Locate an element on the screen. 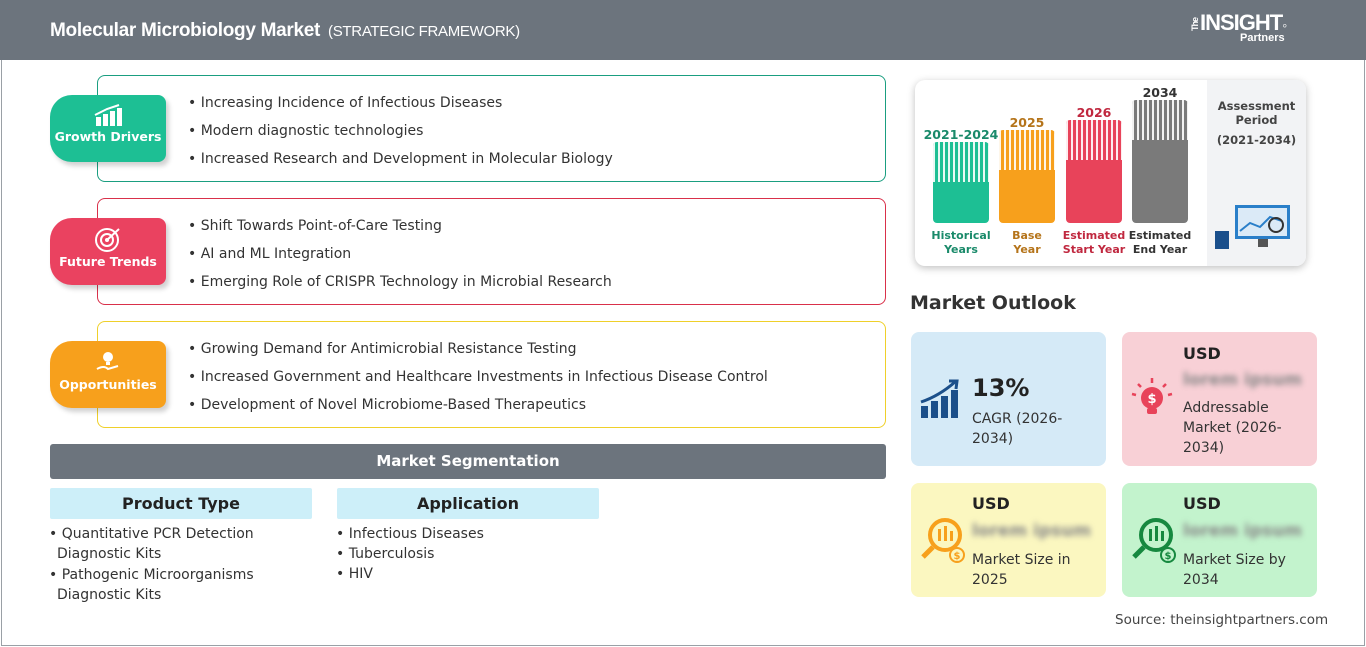 The height and width of the screenshot is (647, 1366). segment-item: • Tuberculosis is located at coordinates (385, 554).